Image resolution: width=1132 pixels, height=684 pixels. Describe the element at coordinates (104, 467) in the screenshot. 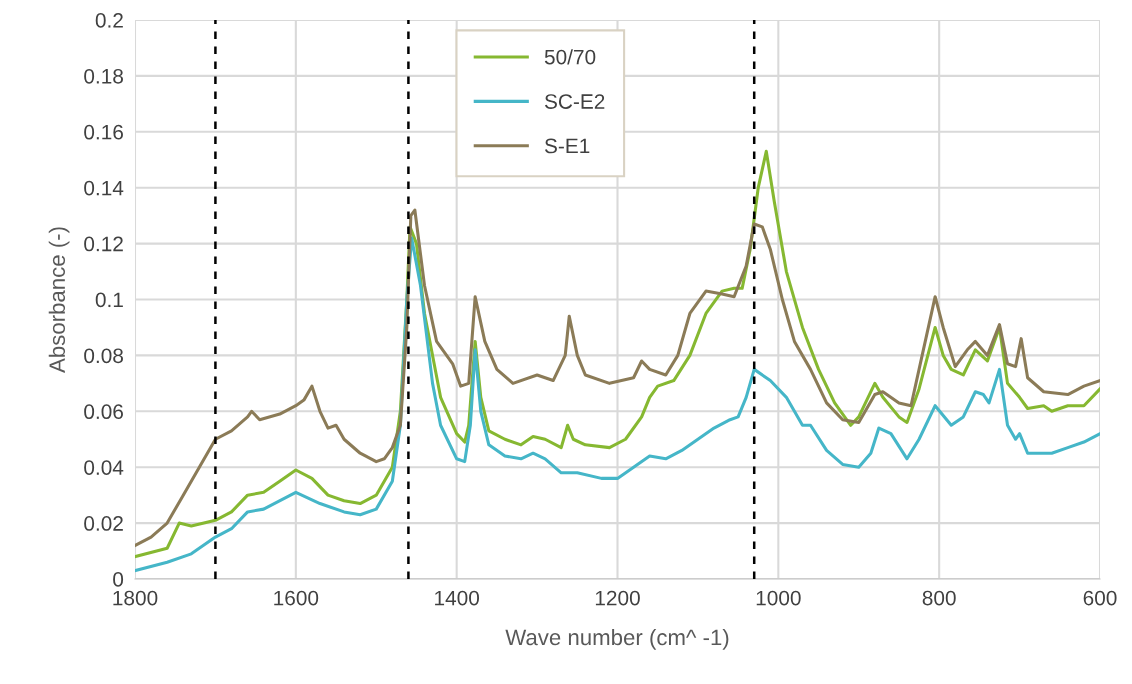

I see `y-tick-label: 0.04` at that location.